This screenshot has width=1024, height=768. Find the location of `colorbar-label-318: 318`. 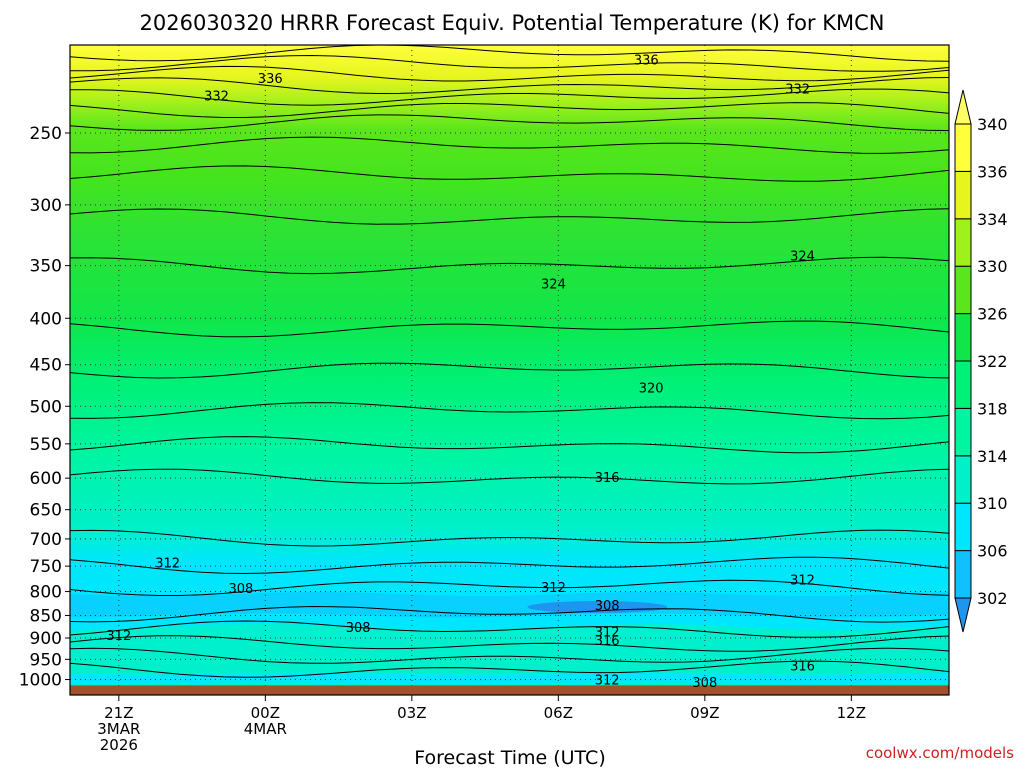

colorbar-label-318: 318 is located at coordinates (992, 408).